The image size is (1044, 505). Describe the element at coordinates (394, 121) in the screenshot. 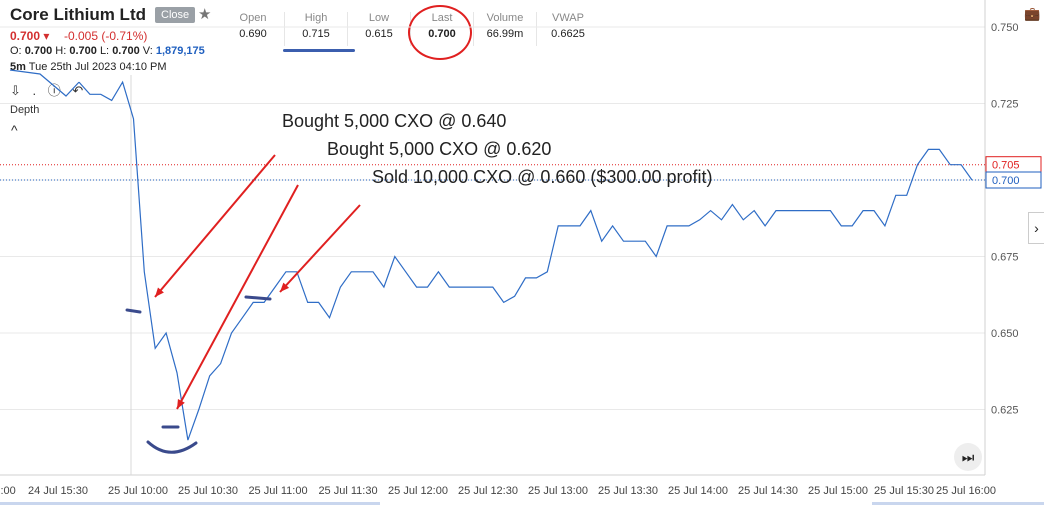

I see `trade-annotation: Bought 5,000 CXO @ 0.640` at that location.